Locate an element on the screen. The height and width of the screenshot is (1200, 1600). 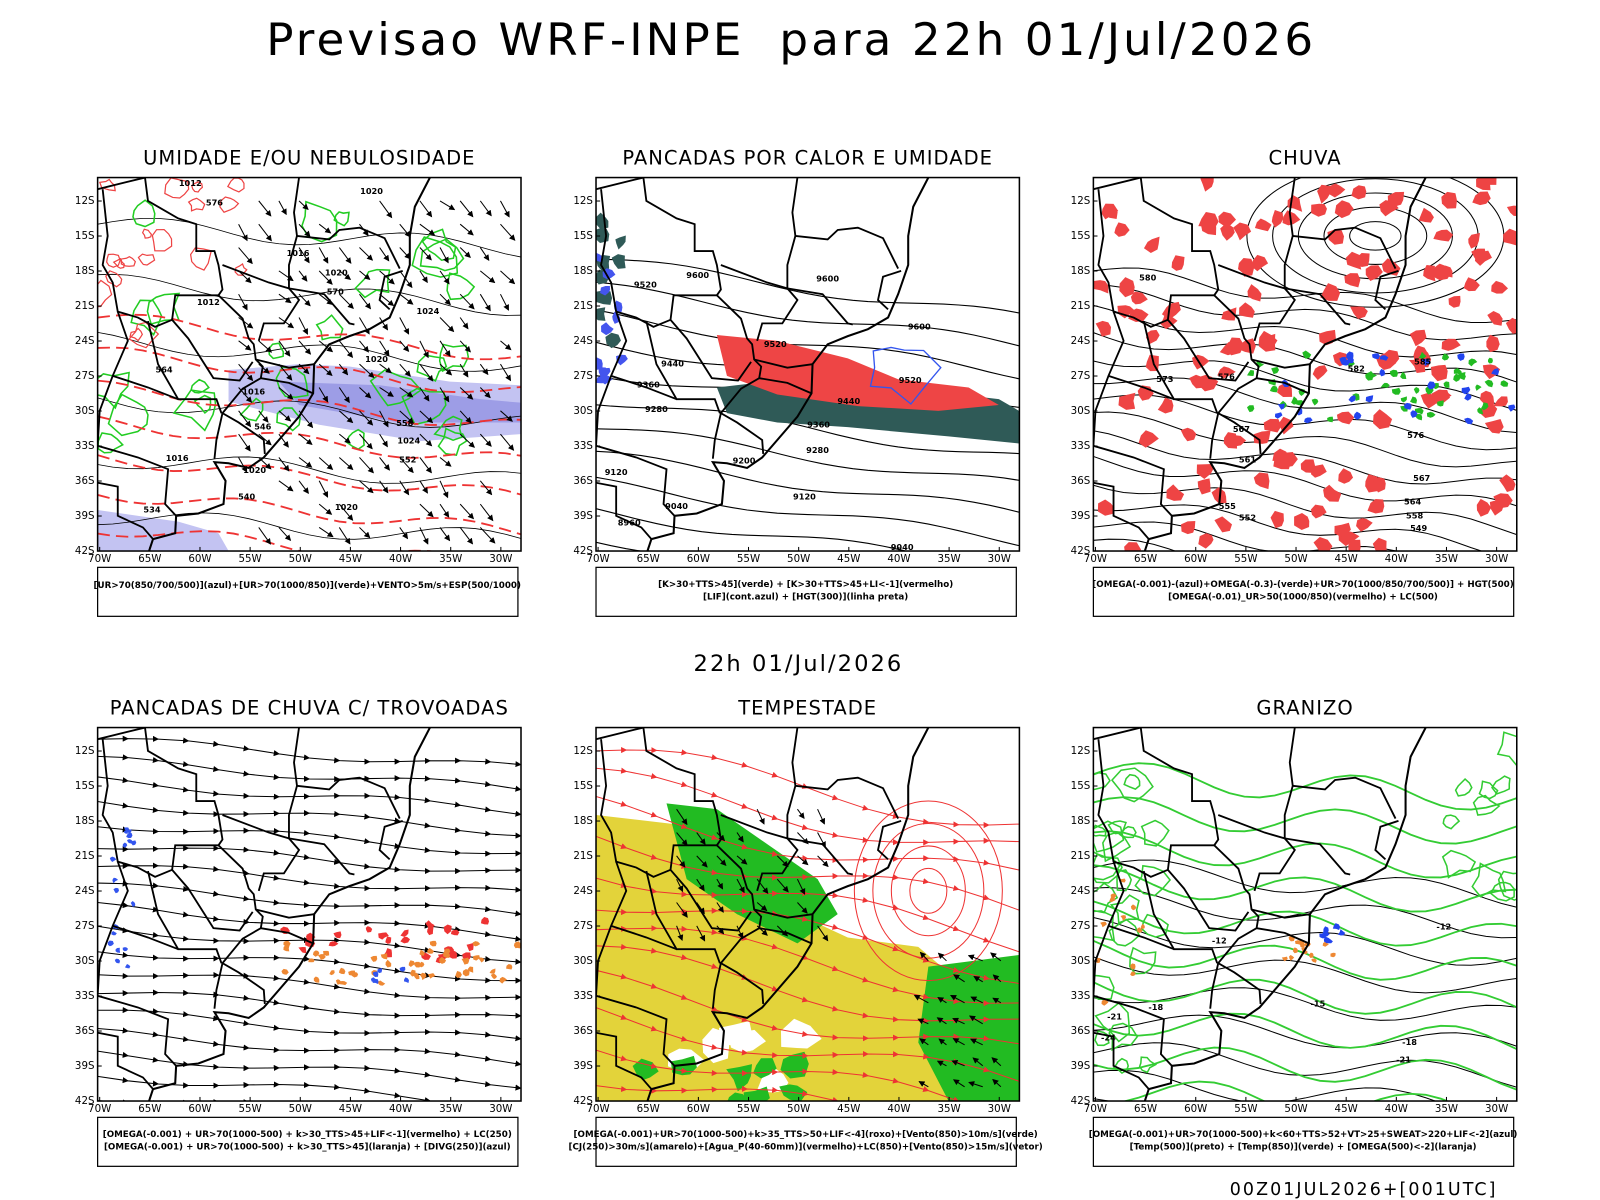
instability-area is located at coordinates (601, 314).